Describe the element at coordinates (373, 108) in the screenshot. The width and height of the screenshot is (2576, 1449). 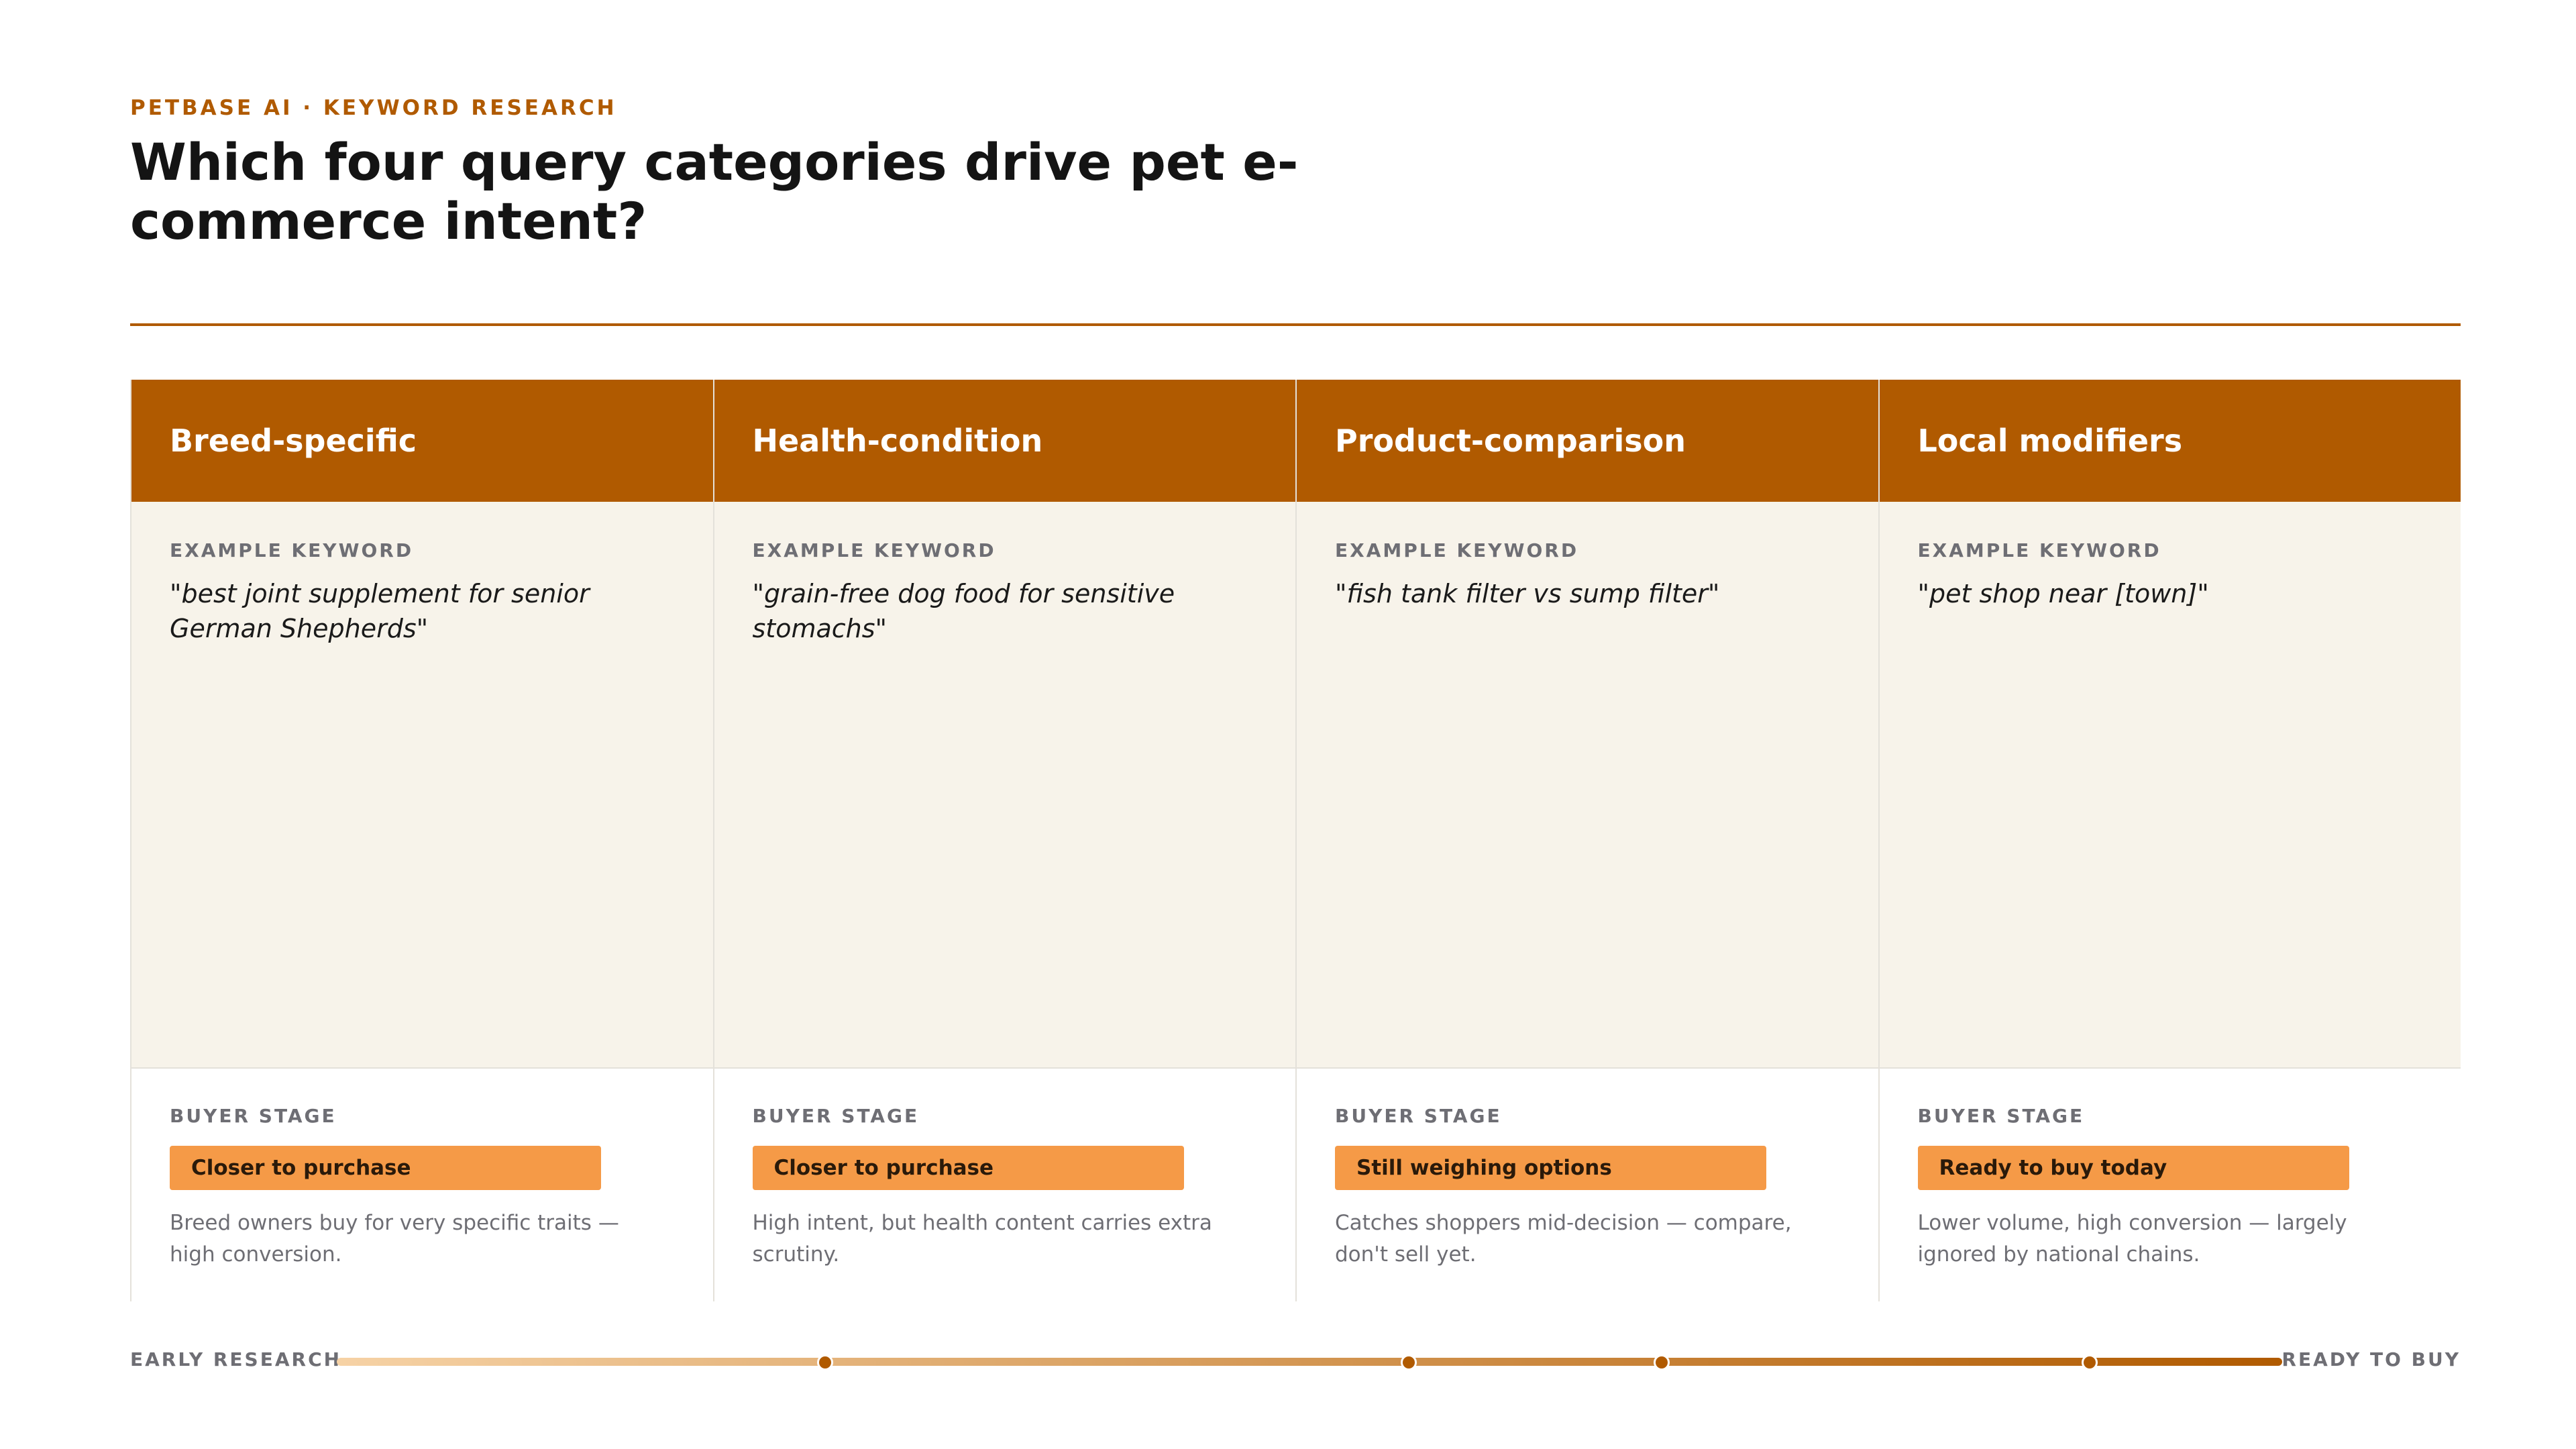
I see `eyebrow: PETBASE AI · KEYWORD RESEARCH` at that location.